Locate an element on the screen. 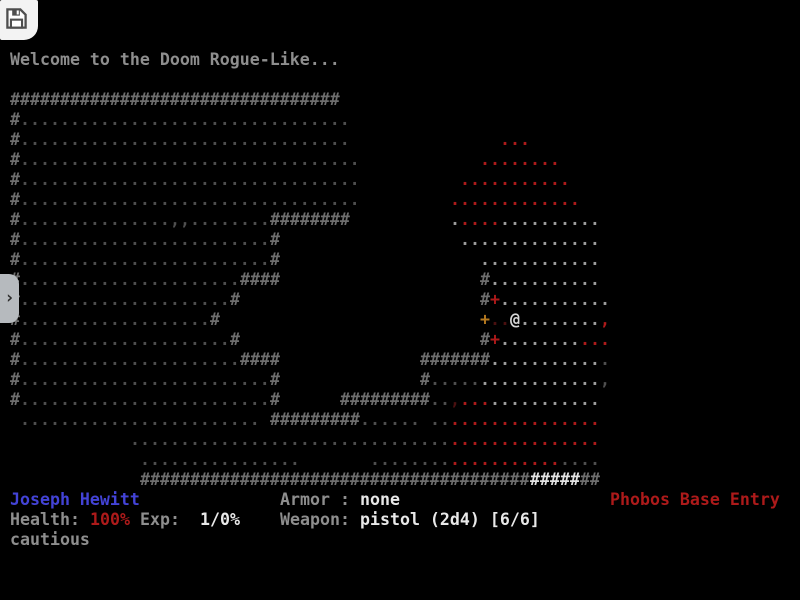 The width and height of the screenshot is (800, 600). map-wall: ####################################### is located at coordinates (335, 479).